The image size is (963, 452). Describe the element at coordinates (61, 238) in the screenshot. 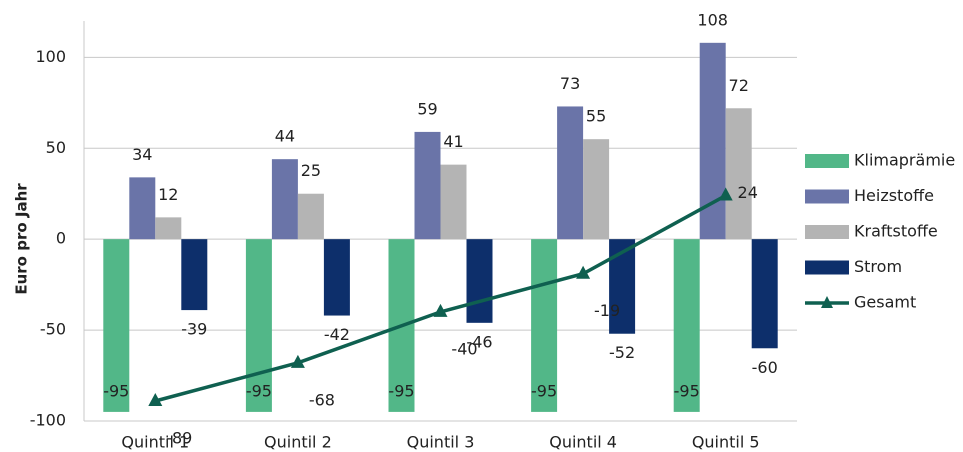

I see `y-tick-label: 0` at that location.